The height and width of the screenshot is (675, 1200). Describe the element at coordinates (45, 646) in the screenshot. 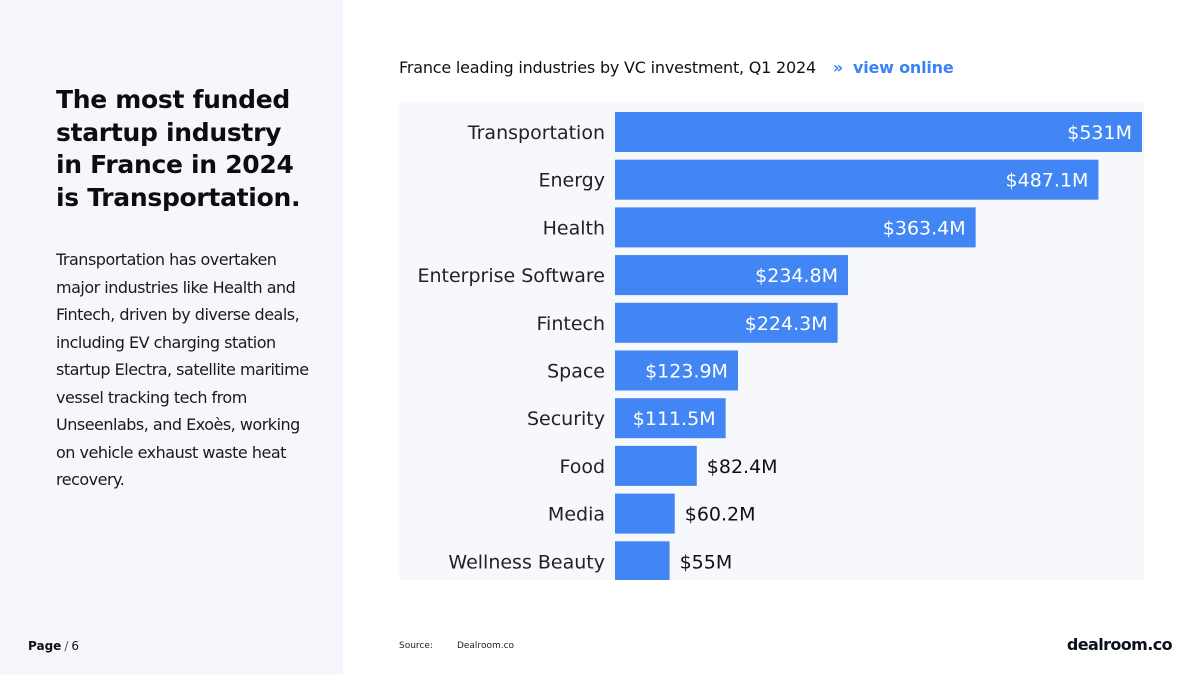

I see `page-label: Page` at that location.